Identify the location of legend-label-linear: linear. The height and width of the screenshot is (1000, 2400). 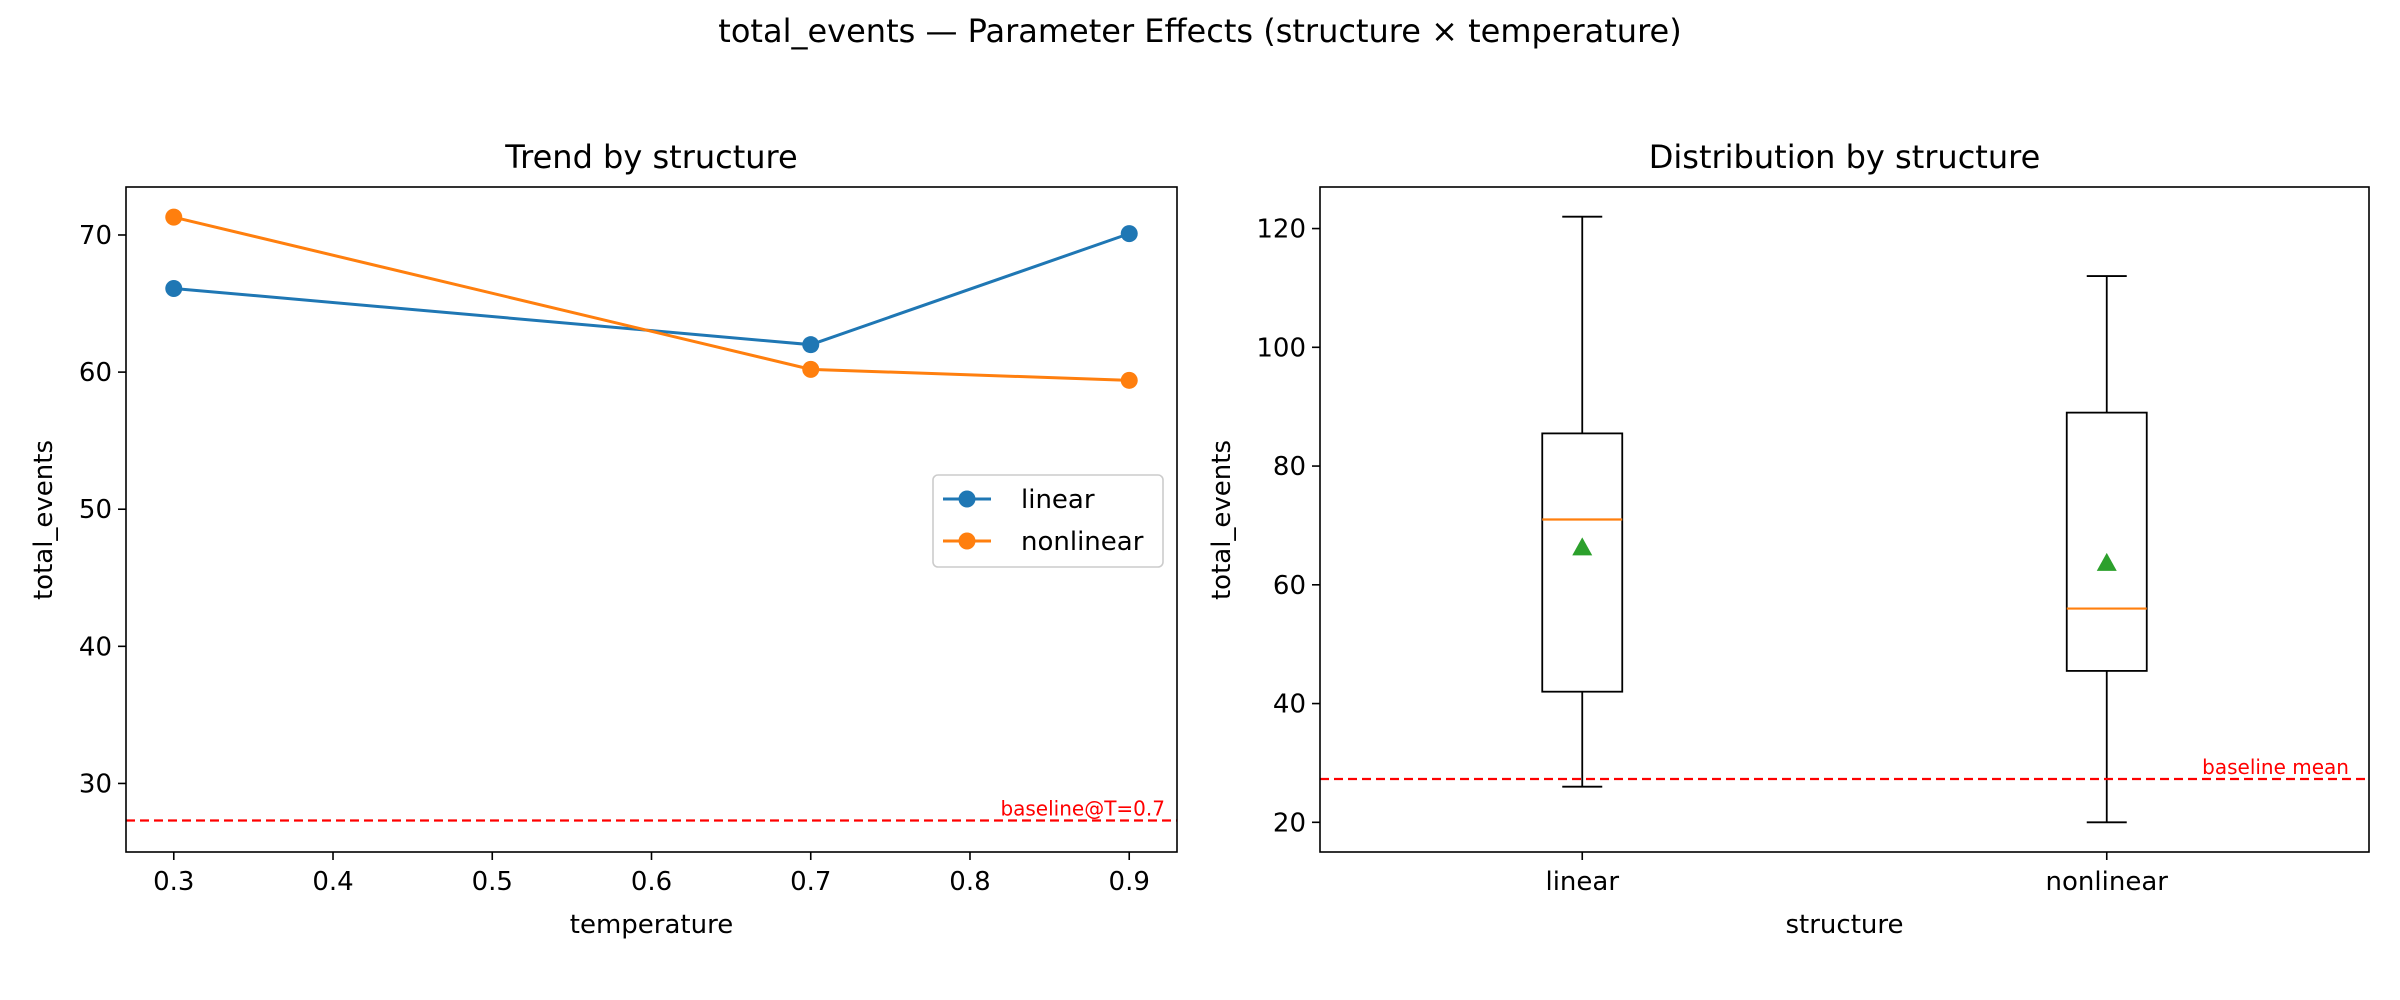
(1058, 500).